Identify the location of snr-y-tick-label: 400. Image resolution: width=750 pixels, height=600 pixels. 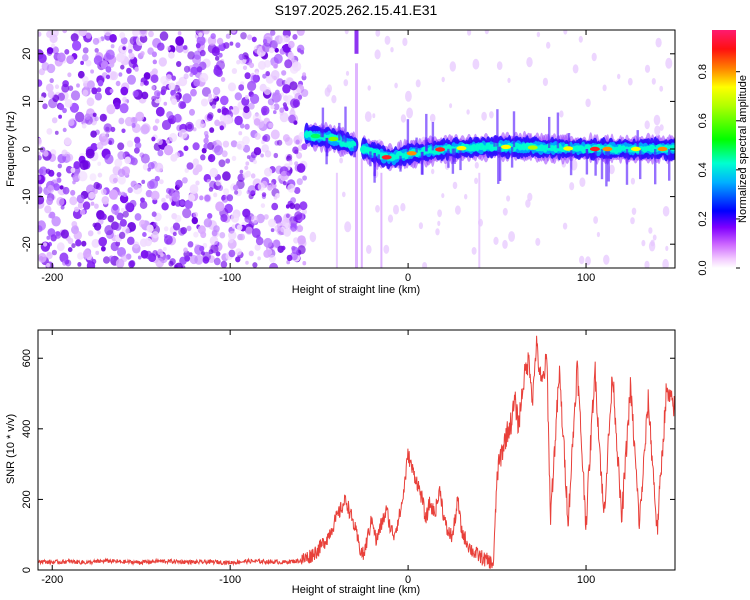
(27, 429).